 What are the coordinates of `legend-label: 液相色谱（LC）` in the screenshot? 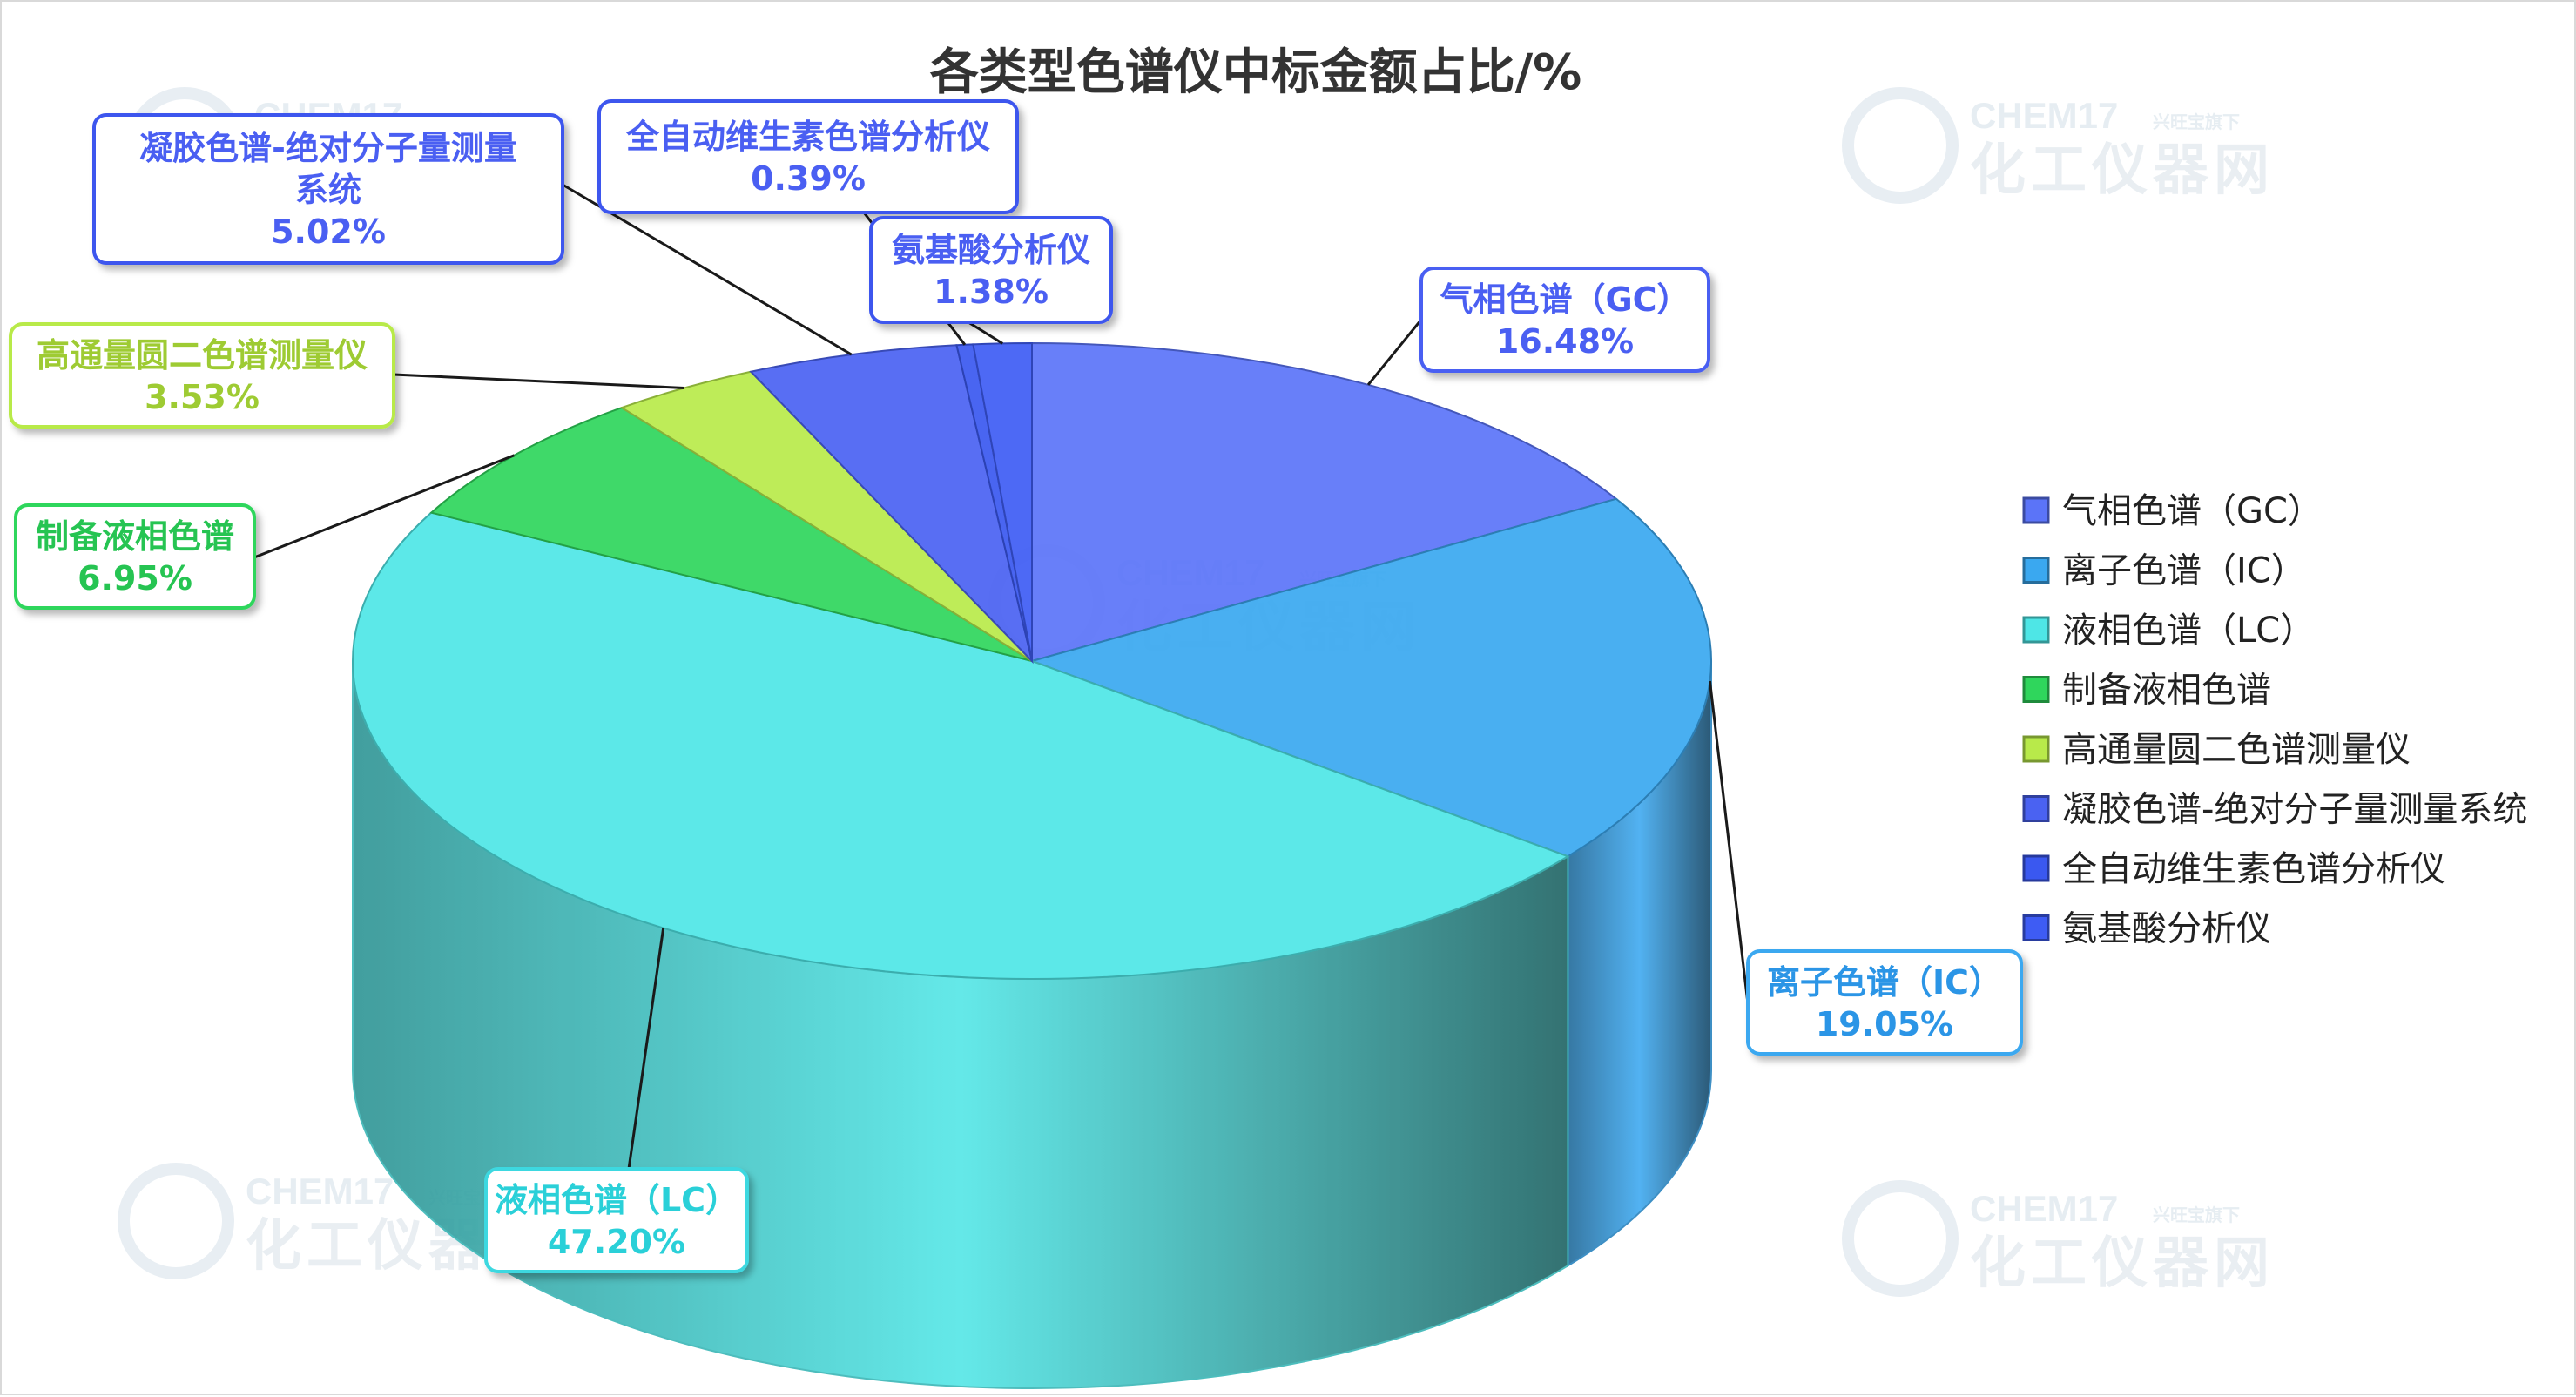 It's located at (2188, 631).